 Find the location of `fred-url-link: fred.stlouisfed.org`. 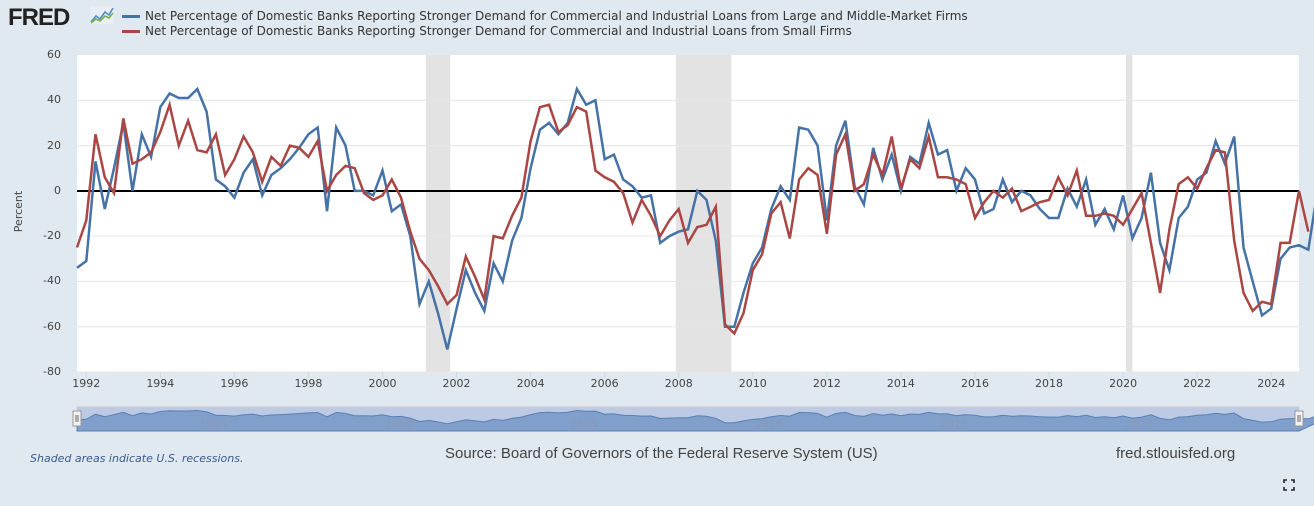

fred-url-link: fred.stlouisfed.org is located at coordinates (1176, 453).